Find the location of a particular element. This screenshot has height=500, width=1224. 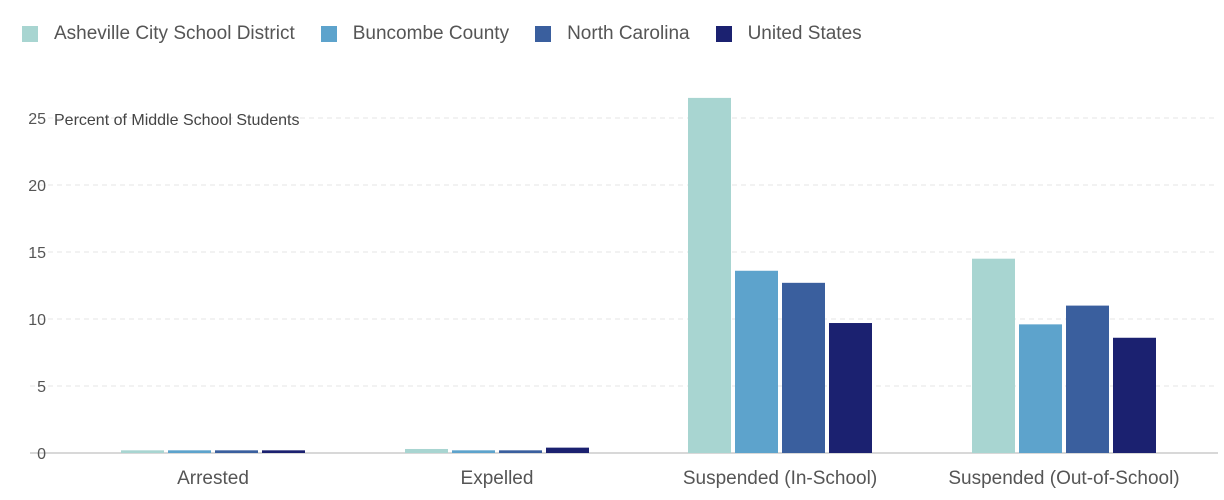

legend-item-buncombe: Buncombe County is located at coordinates (415, 34).